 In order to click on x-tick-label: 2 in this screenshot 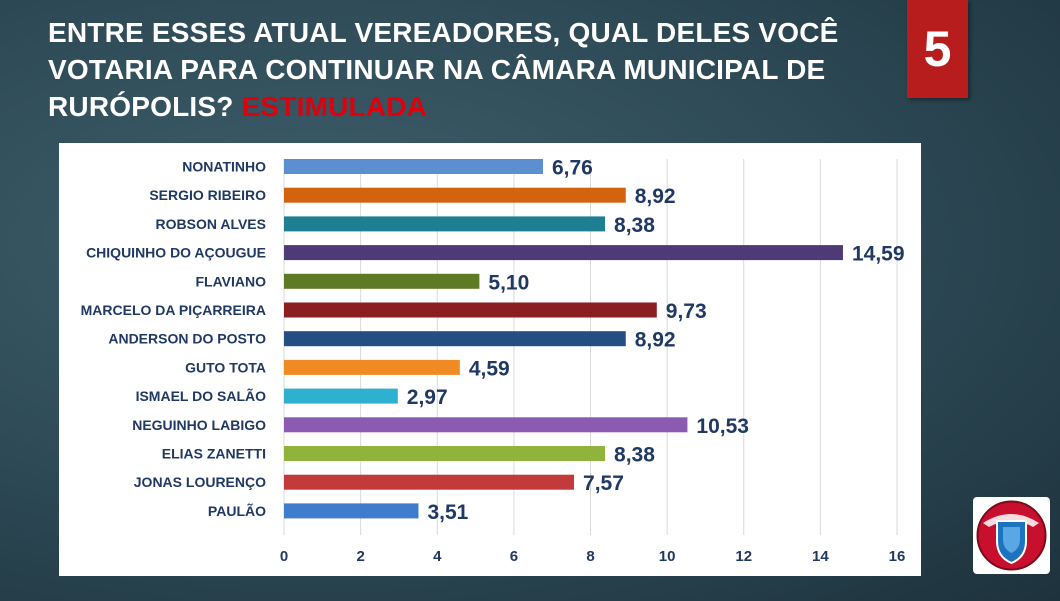, I will do `click(360, 556)`.